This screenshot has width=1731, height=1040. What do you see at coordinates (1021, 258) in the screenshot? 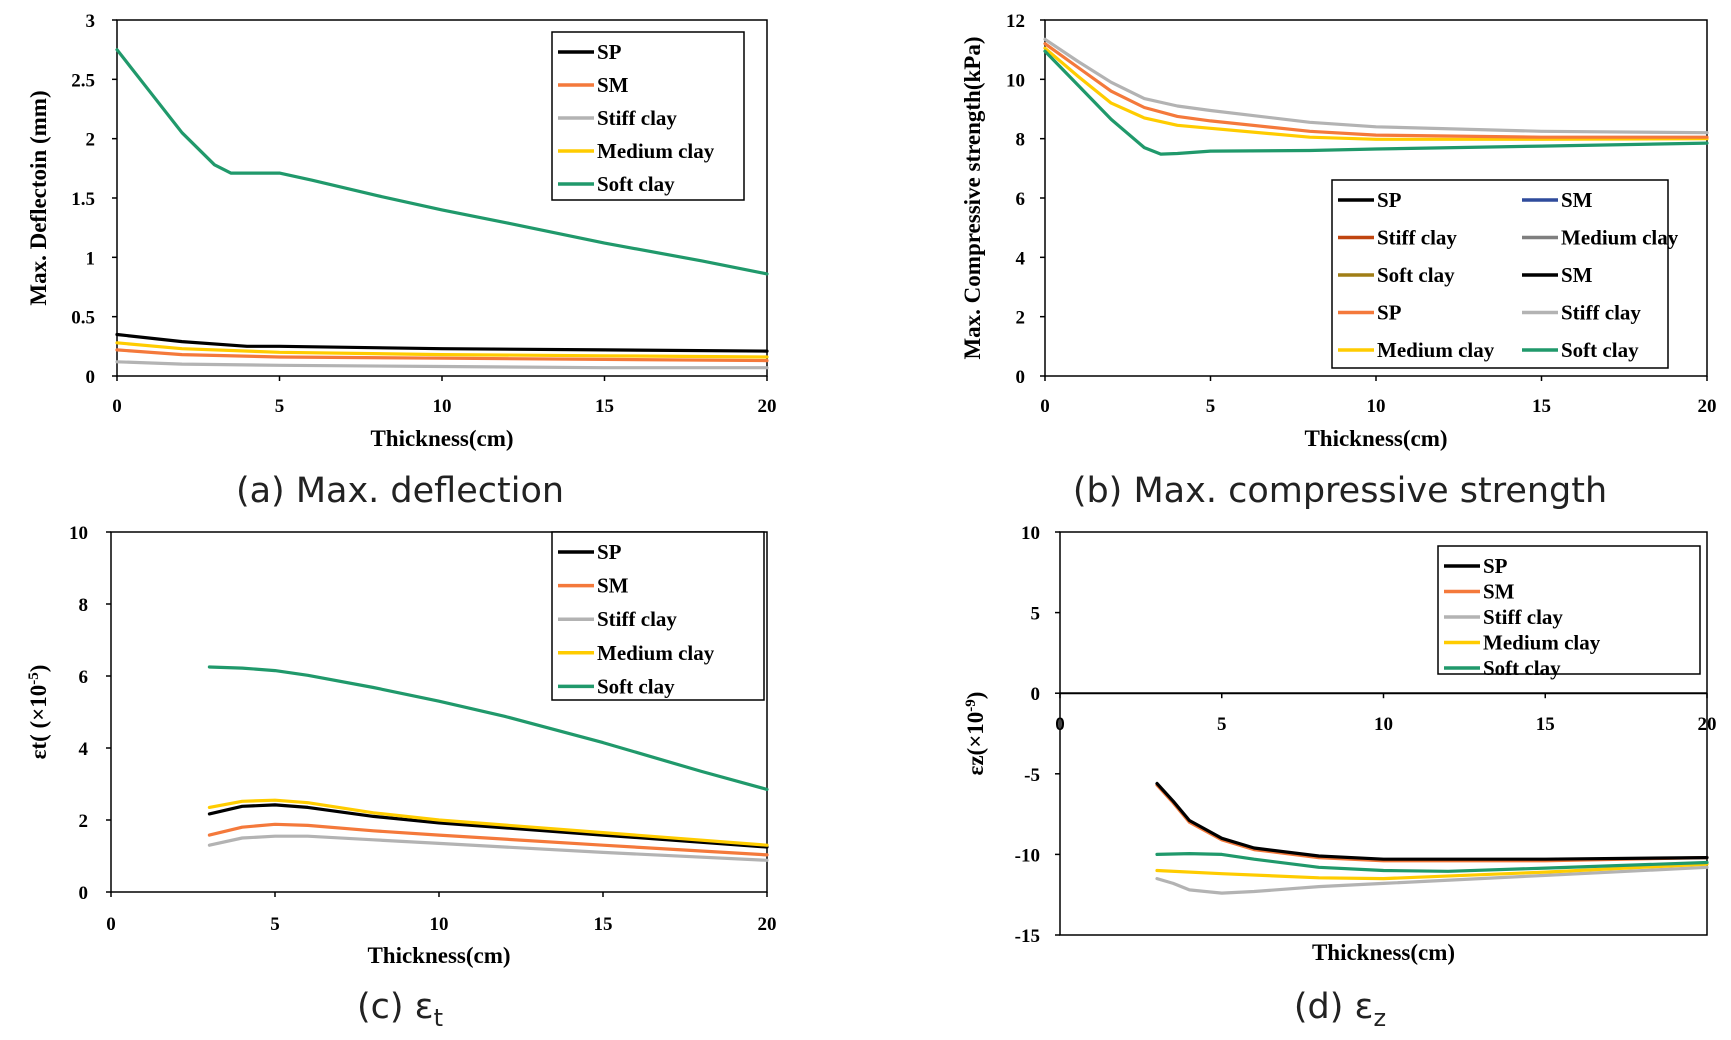
I see `y-tick-label: 4` at bounding box center [1021, 258].